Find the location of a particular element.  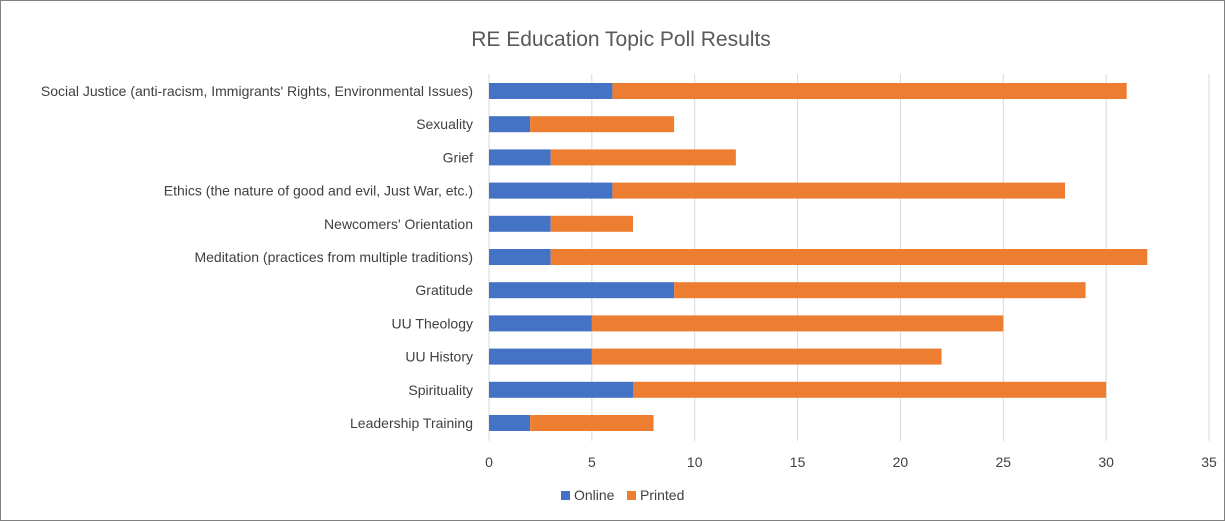

legend-label-online: Online is located at coordinates (594, 495).